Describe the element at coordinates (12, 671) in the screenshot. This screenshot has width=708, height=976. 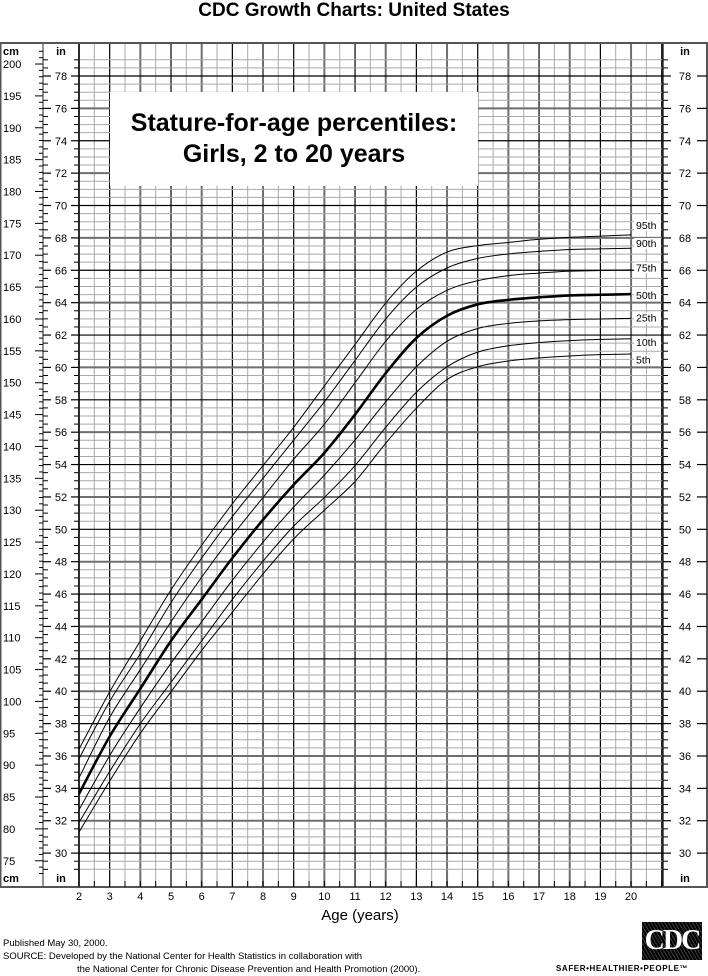
I see `cm-tick-label: 105` at that location.